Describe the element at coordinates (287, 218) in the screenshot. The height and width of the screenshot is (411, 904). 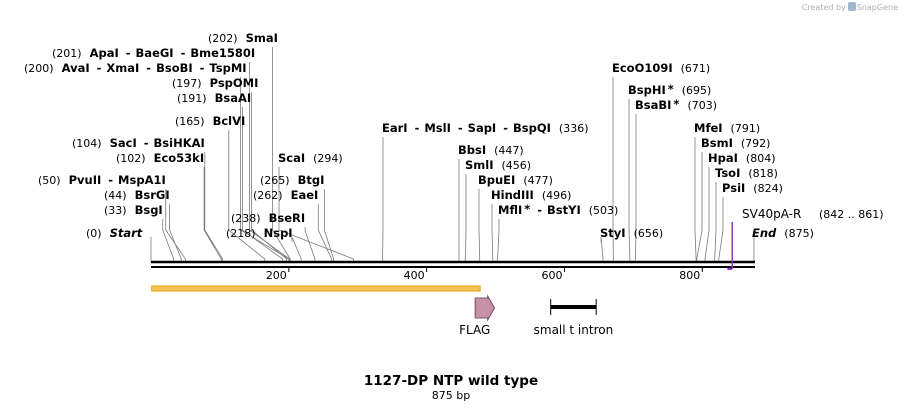
I see `enzyme-name: BseRI` at that location.